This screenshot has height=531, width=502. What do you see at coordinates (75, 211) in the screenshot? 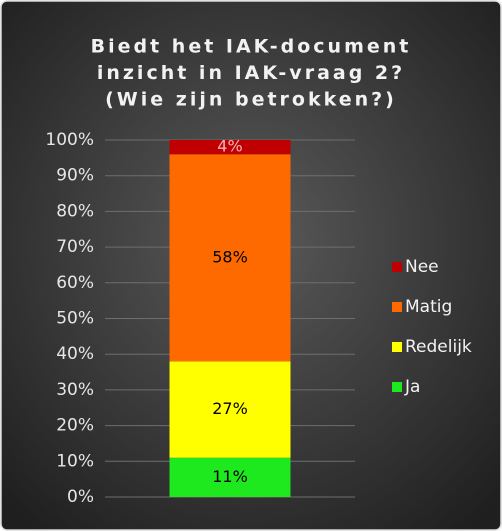
I see `y-tick-label: 80%` at bounding box center [75, 211].